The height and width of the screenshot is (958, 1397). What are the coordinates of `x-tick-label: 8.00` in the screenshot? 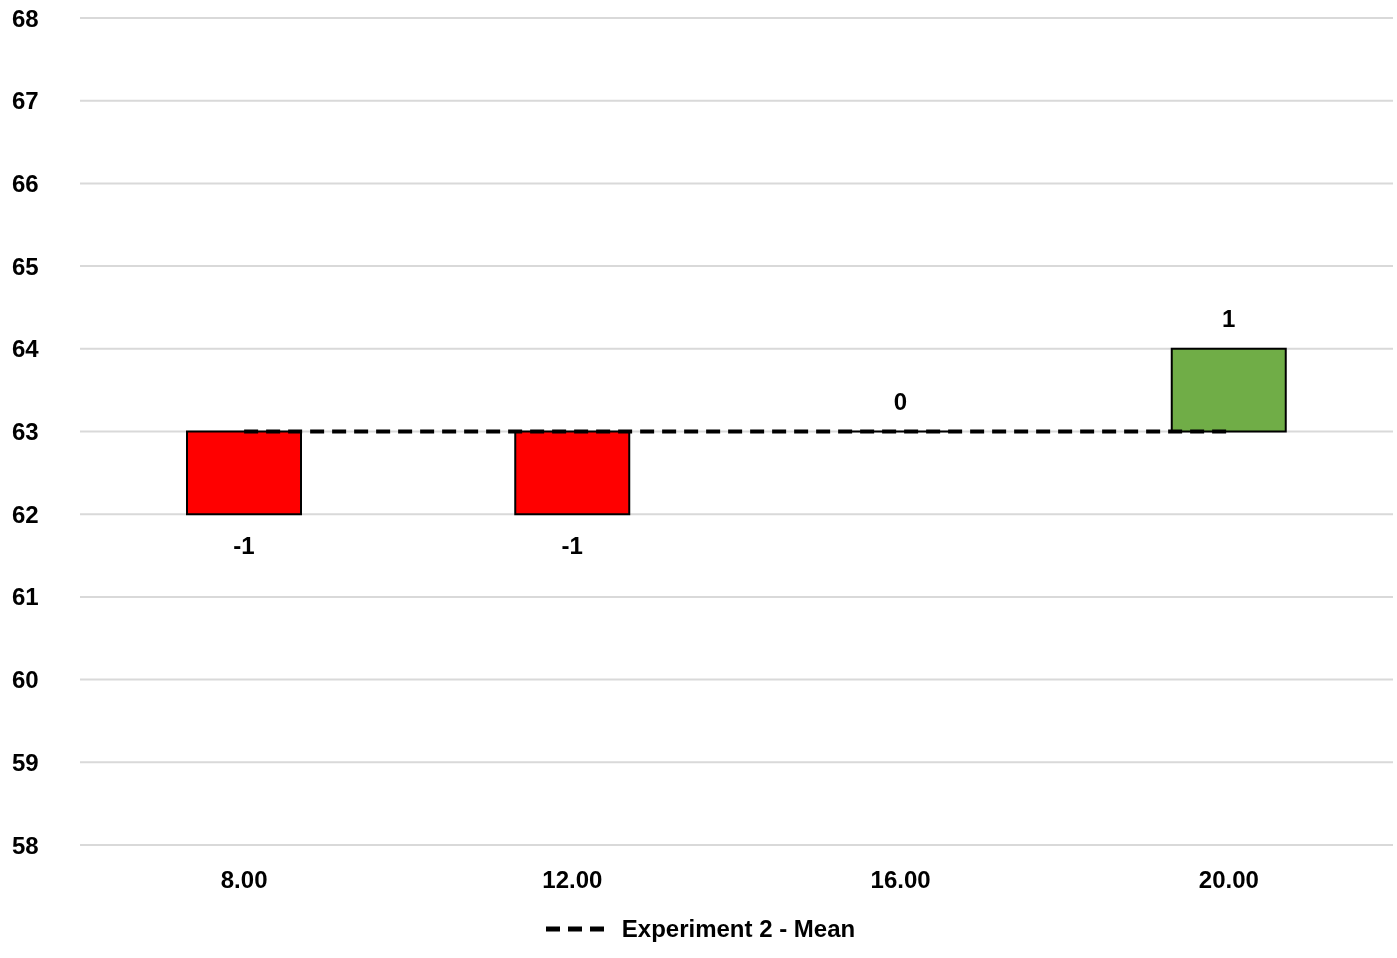 It's located at (244, 880).